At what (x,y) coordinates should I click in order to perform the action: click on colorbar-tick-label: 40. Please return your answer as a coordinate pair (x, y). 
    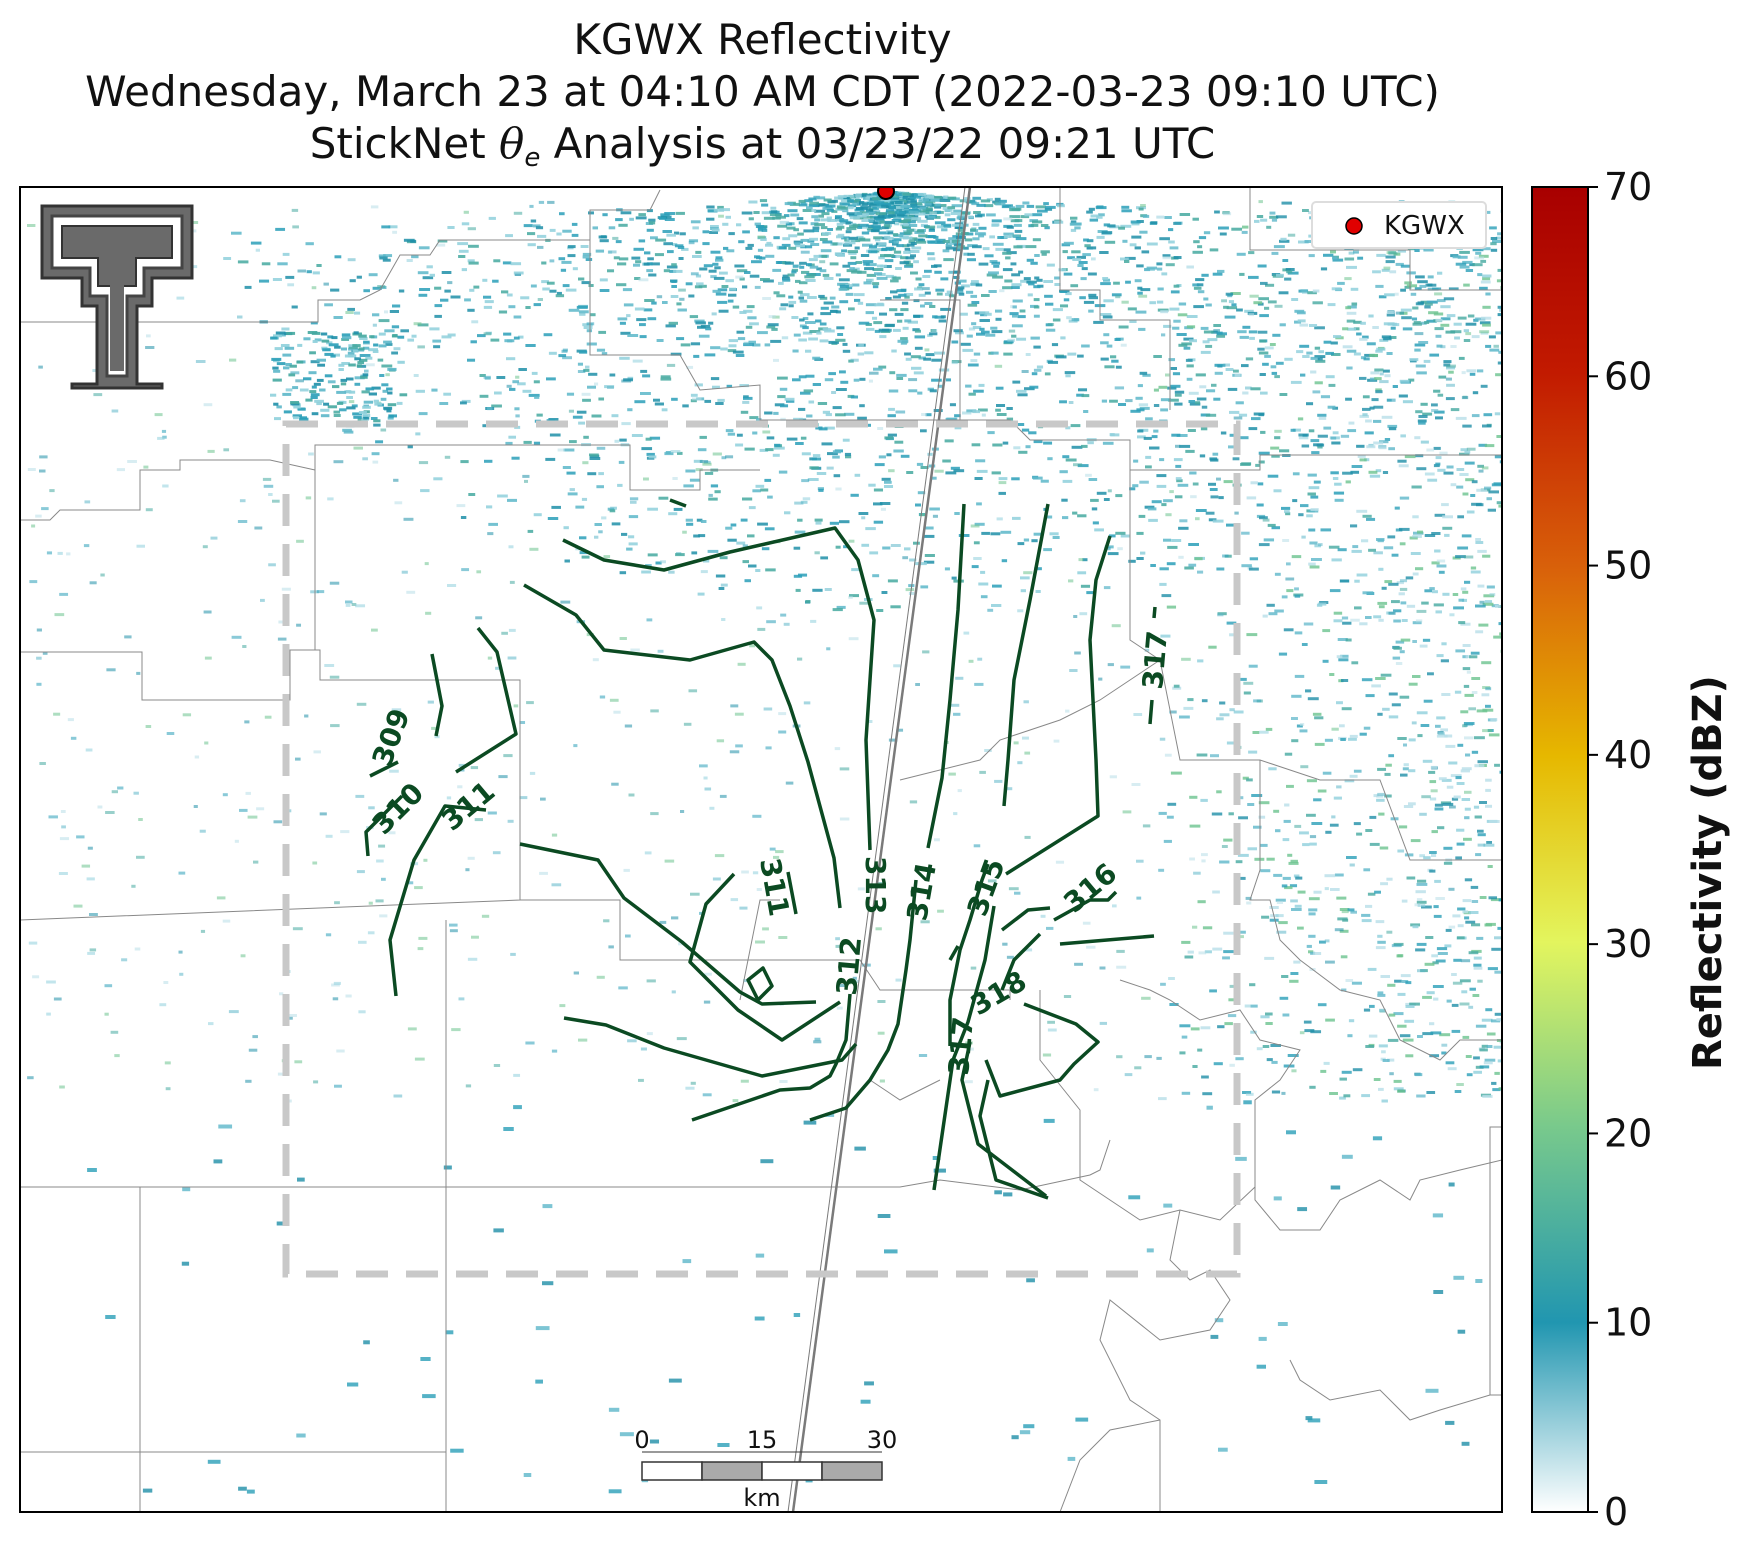
    Looking at the image, I should click on (1628, 755).